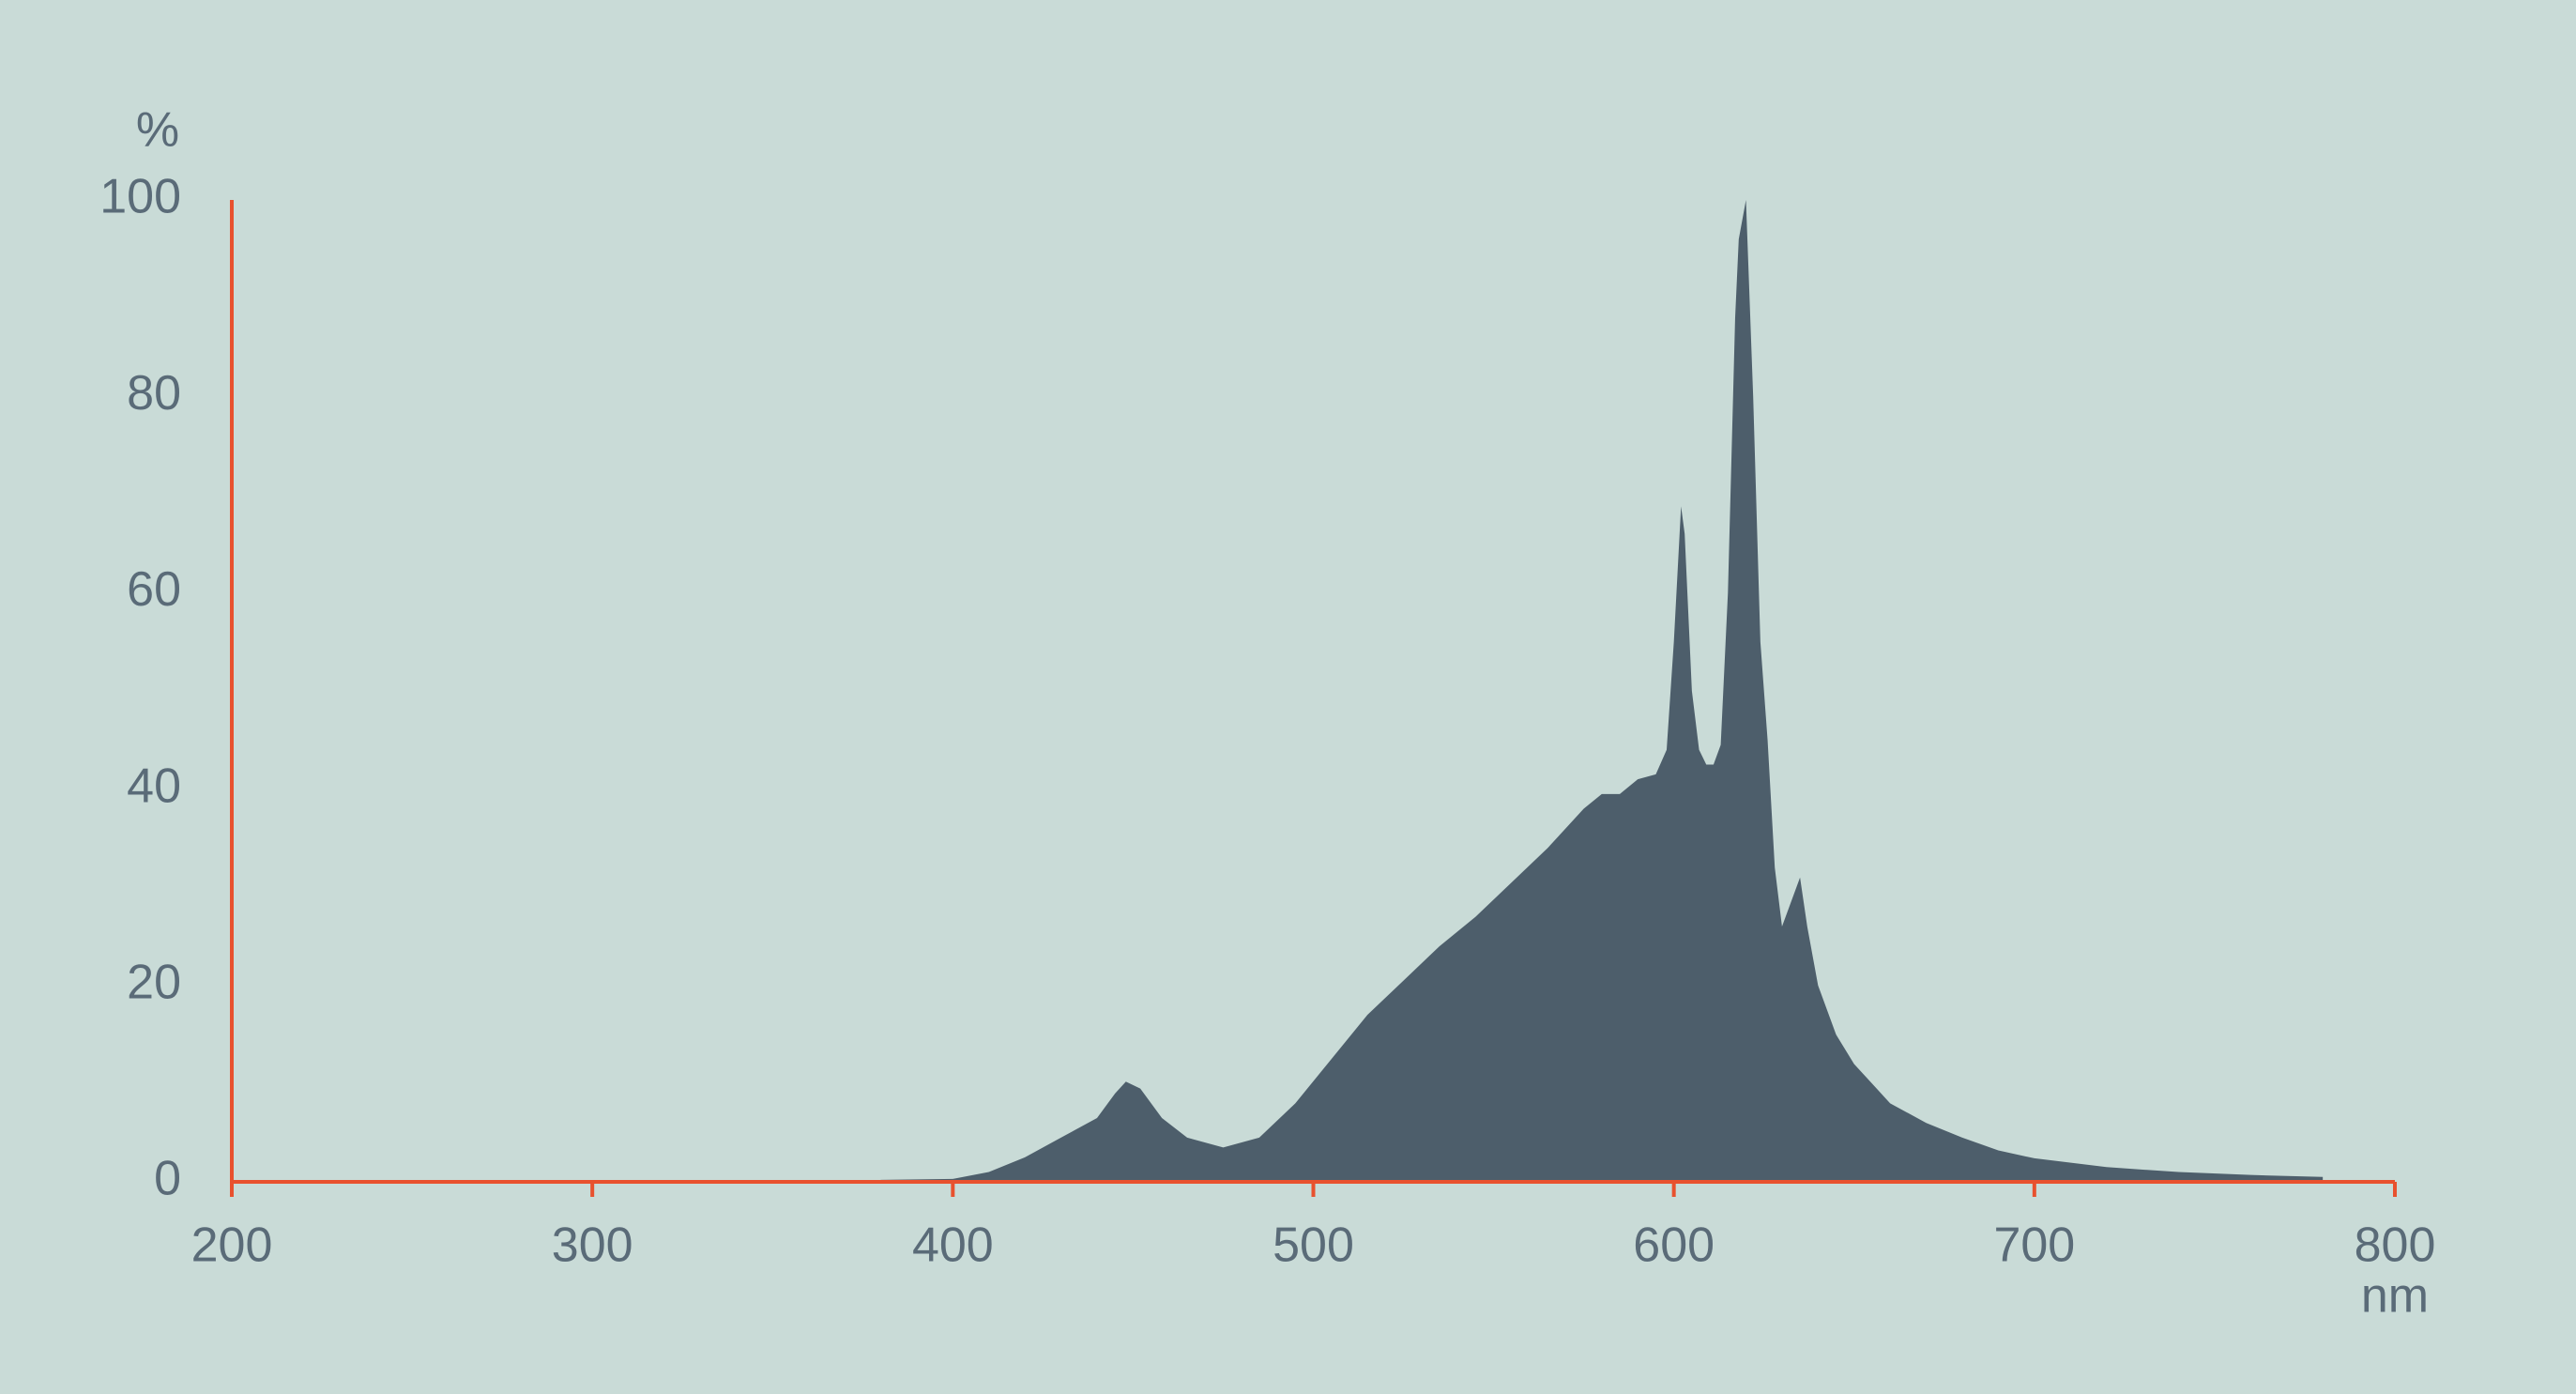 This screenshot has height=1394, width=2576. I want to click on y-axis-label: %, so click(157, 130).